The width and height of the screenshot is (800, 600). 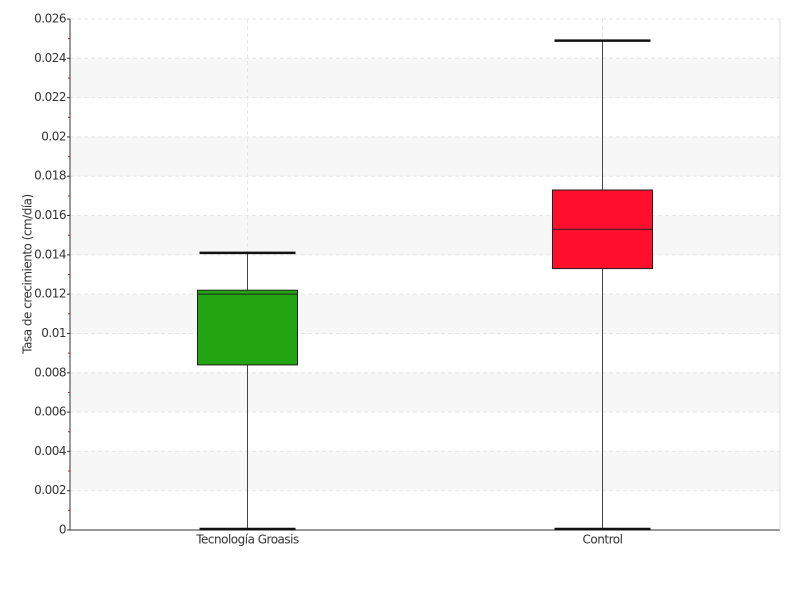 What do you see at coordinates (50, 451) in the screenshot?
I see `y-tick-label: 0.004` at bounding box center [50, 451].